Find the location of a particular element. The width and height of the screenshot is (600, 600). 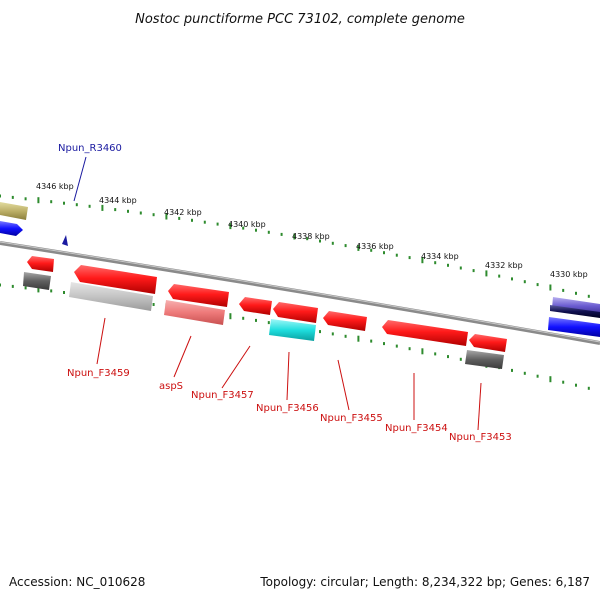

gene-feature-npun-f3456 is located at coordinates (295, 312).